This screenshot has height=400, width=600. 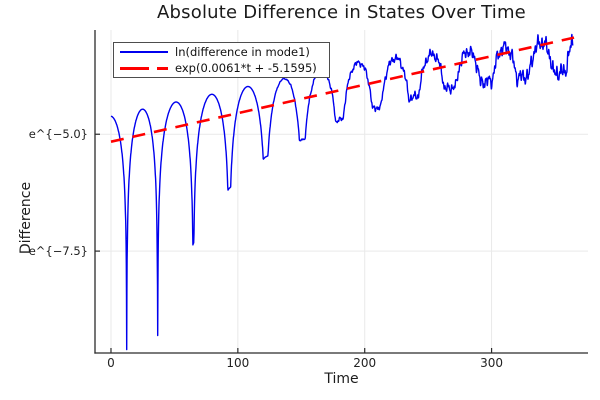 I want to click on y-tick-label-e-7-5: e^{−7.5}, so click(x=58, y=251).